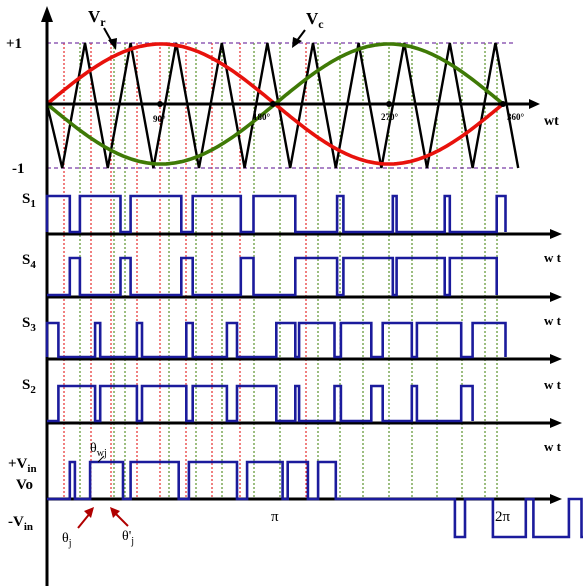 The width and height of the screenshot is (583, 586). What do you see at coordinates (89, 512) in the screenshot?
I see `theta-j-arrowhead` at bounding box center [89, 512].